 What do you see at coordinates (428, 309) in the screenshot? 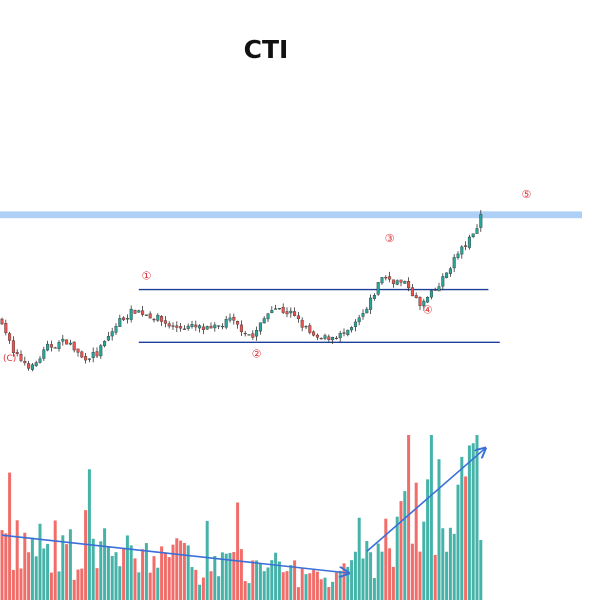
I see `wave-label-4: ④` at bounding box center [428, 309].